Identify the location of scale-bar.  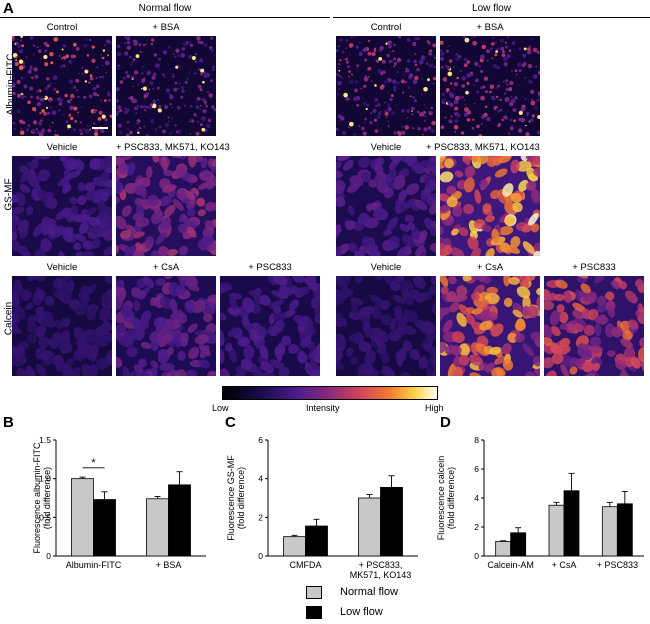
(100, 128).